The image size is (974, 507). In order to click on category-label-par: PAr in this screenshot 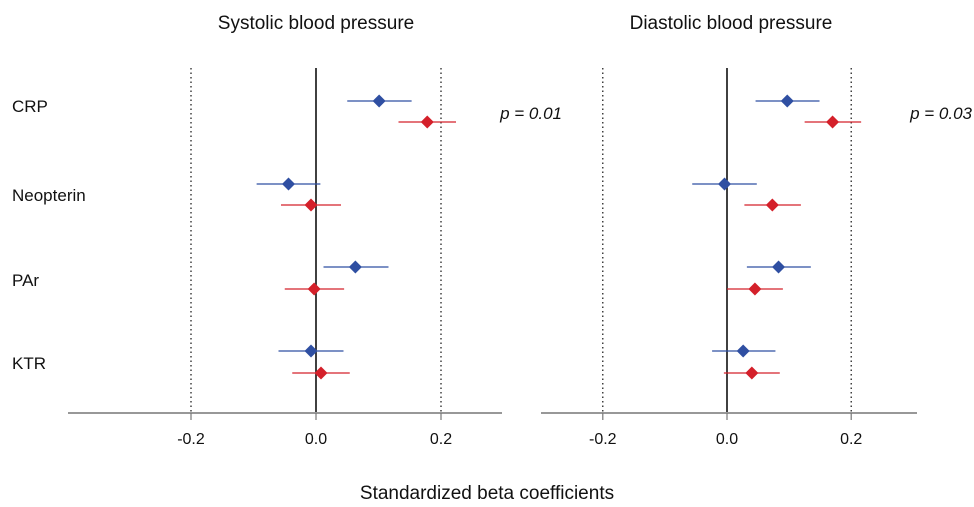, I will do `click(25, 280)`.